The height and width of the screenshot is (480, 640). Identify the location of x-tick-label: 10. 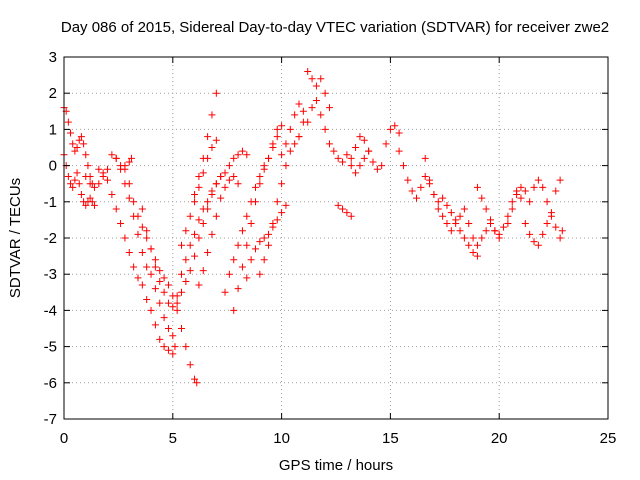
(281, 438).